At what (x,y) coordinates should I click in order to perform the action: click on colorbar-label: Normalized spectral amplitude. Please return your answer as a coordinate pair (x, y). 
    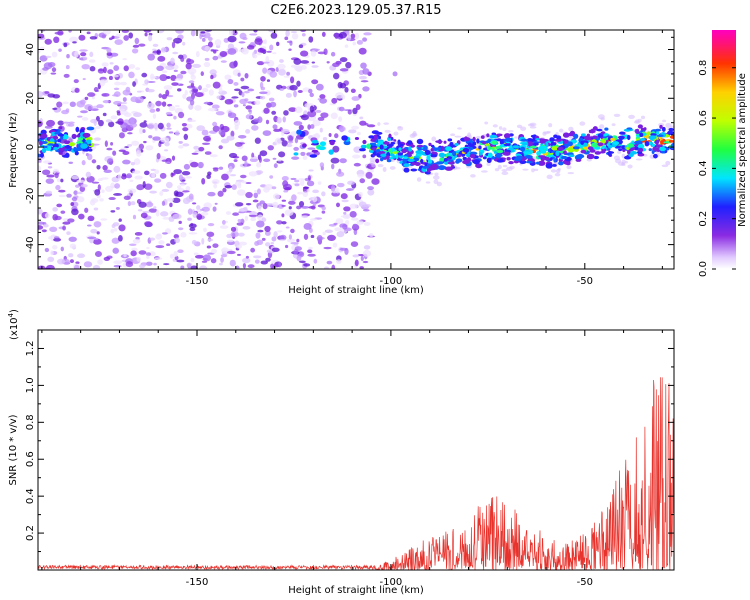
    Looking at the image, I should click on (742, 150).